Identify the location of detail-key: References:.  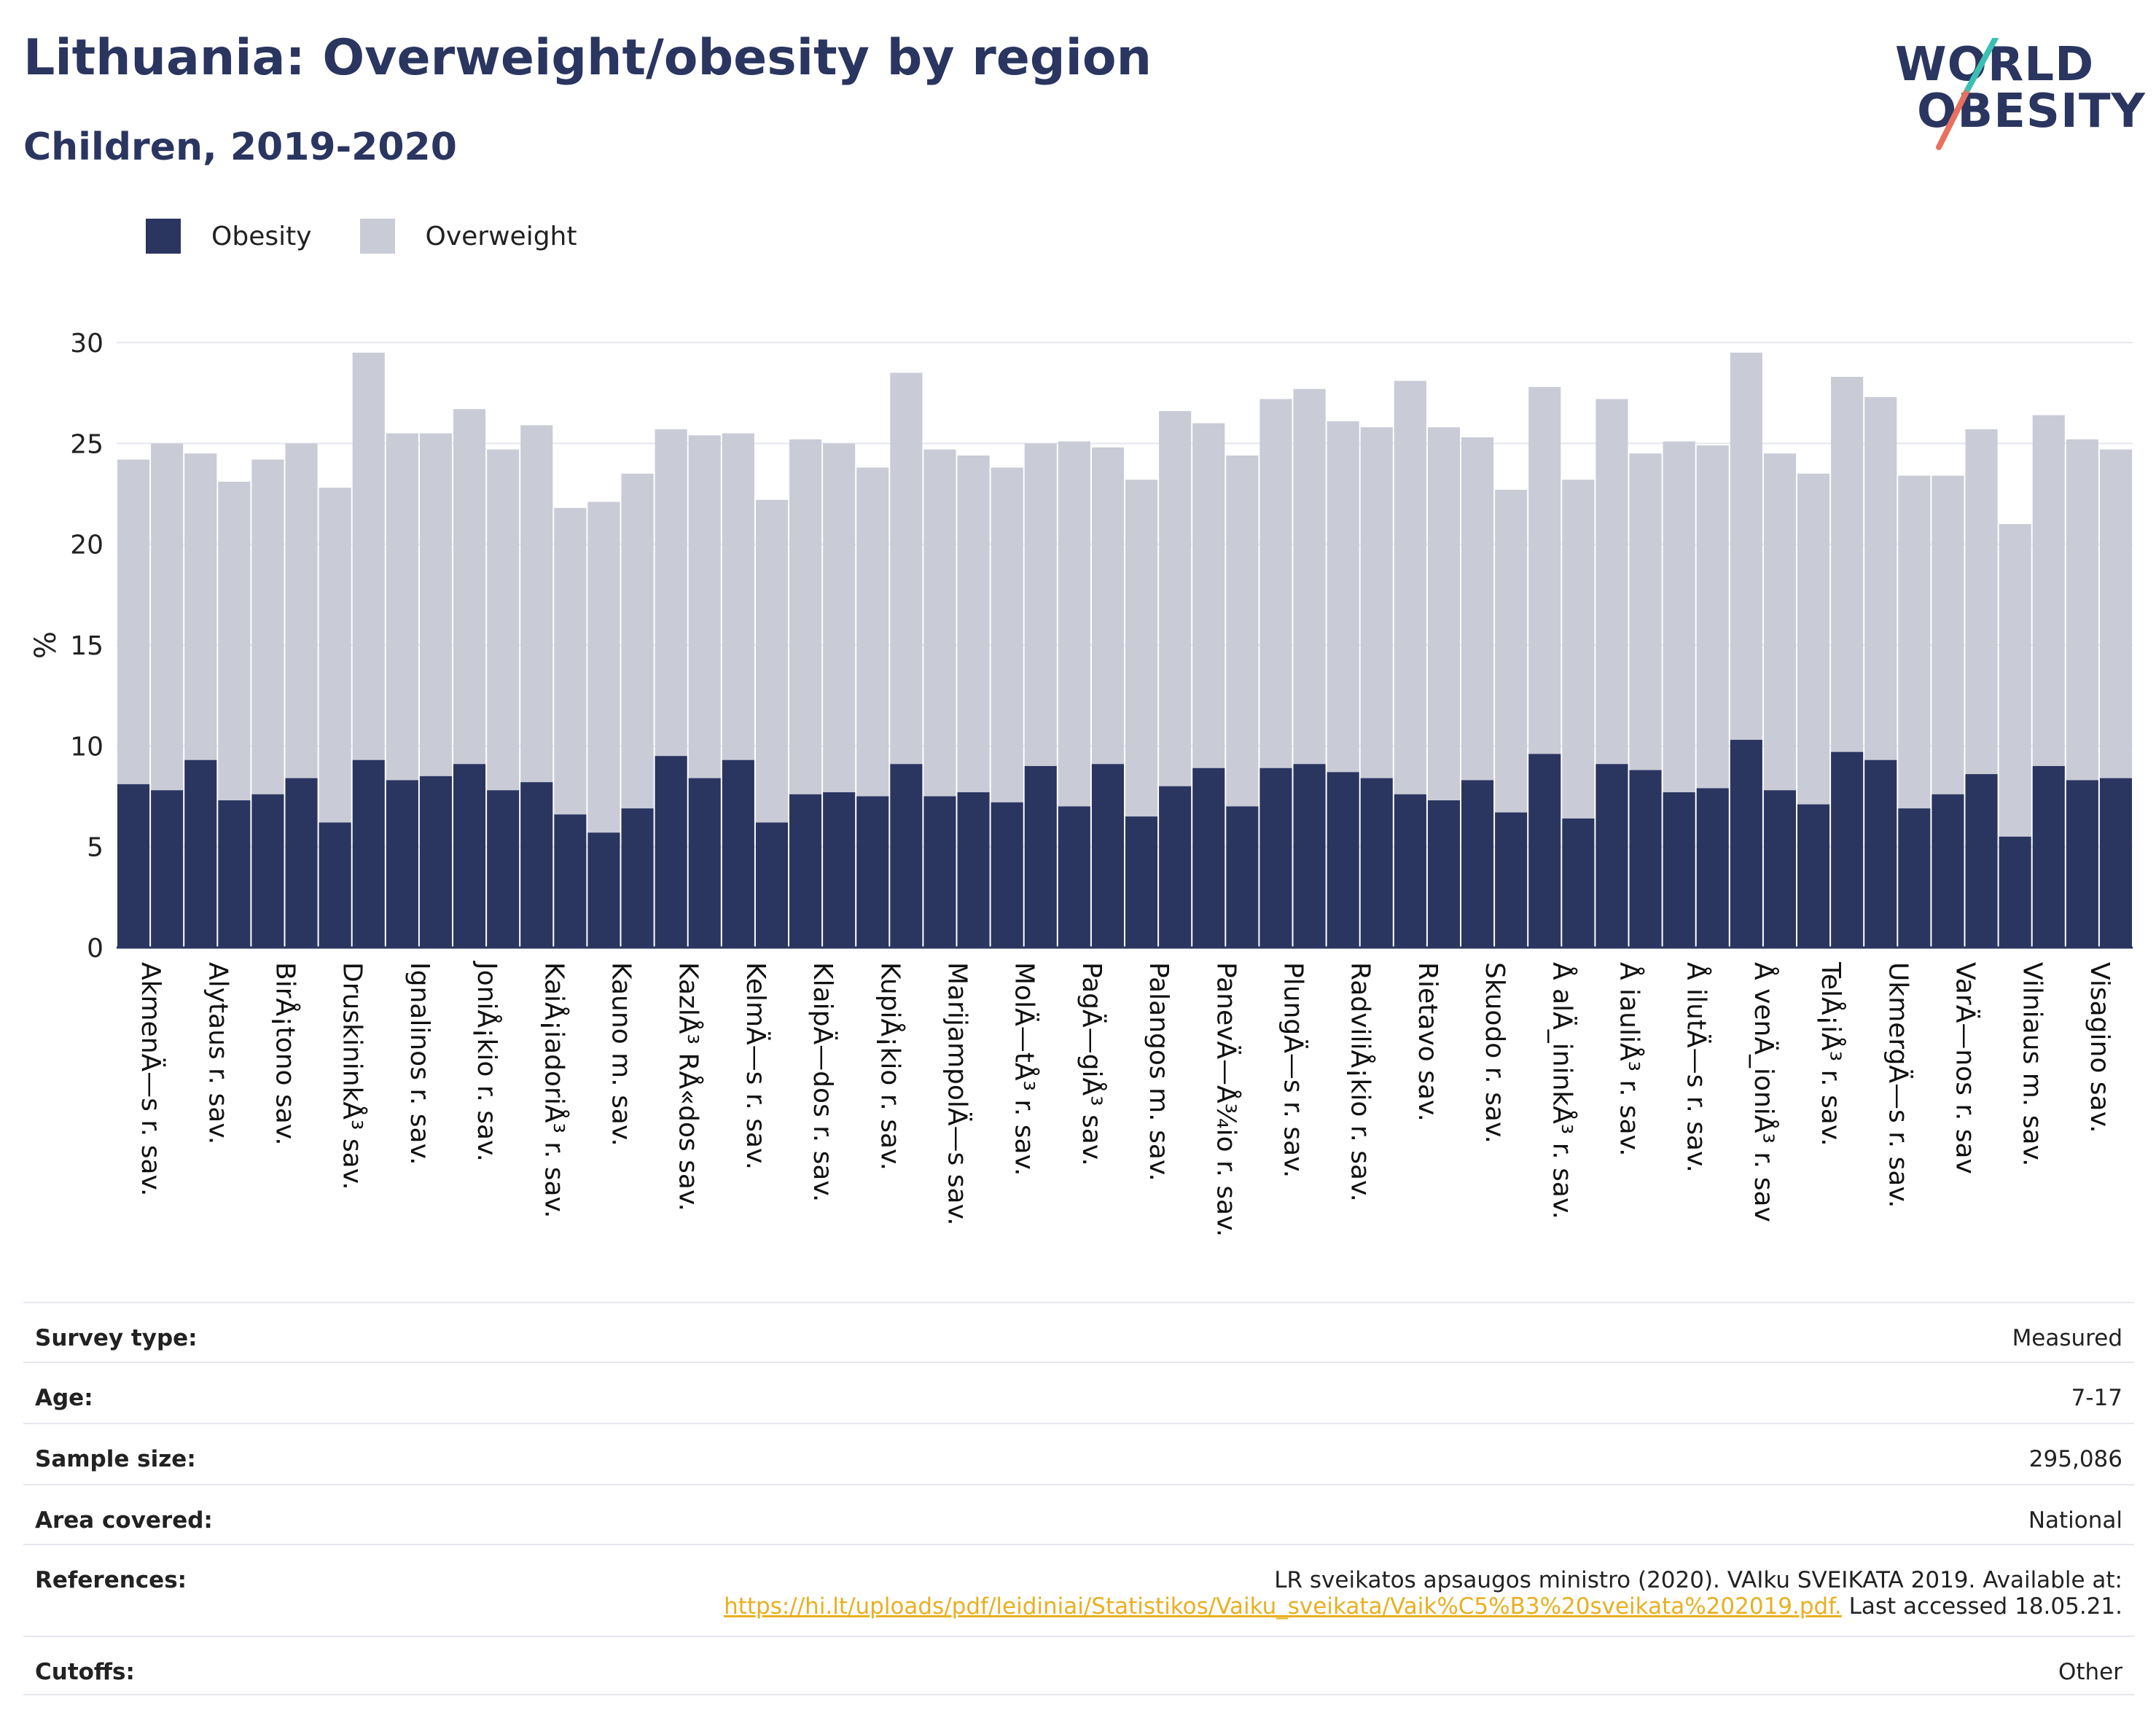
(111, 1580).